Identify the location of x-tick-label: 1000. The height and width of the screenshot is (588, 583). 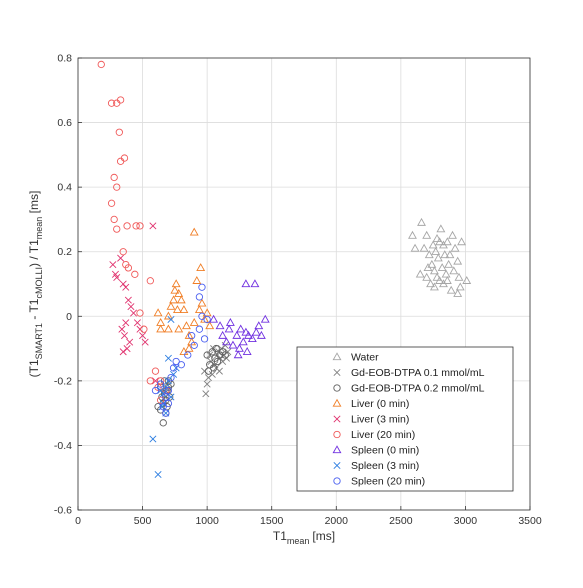
(207, 521).